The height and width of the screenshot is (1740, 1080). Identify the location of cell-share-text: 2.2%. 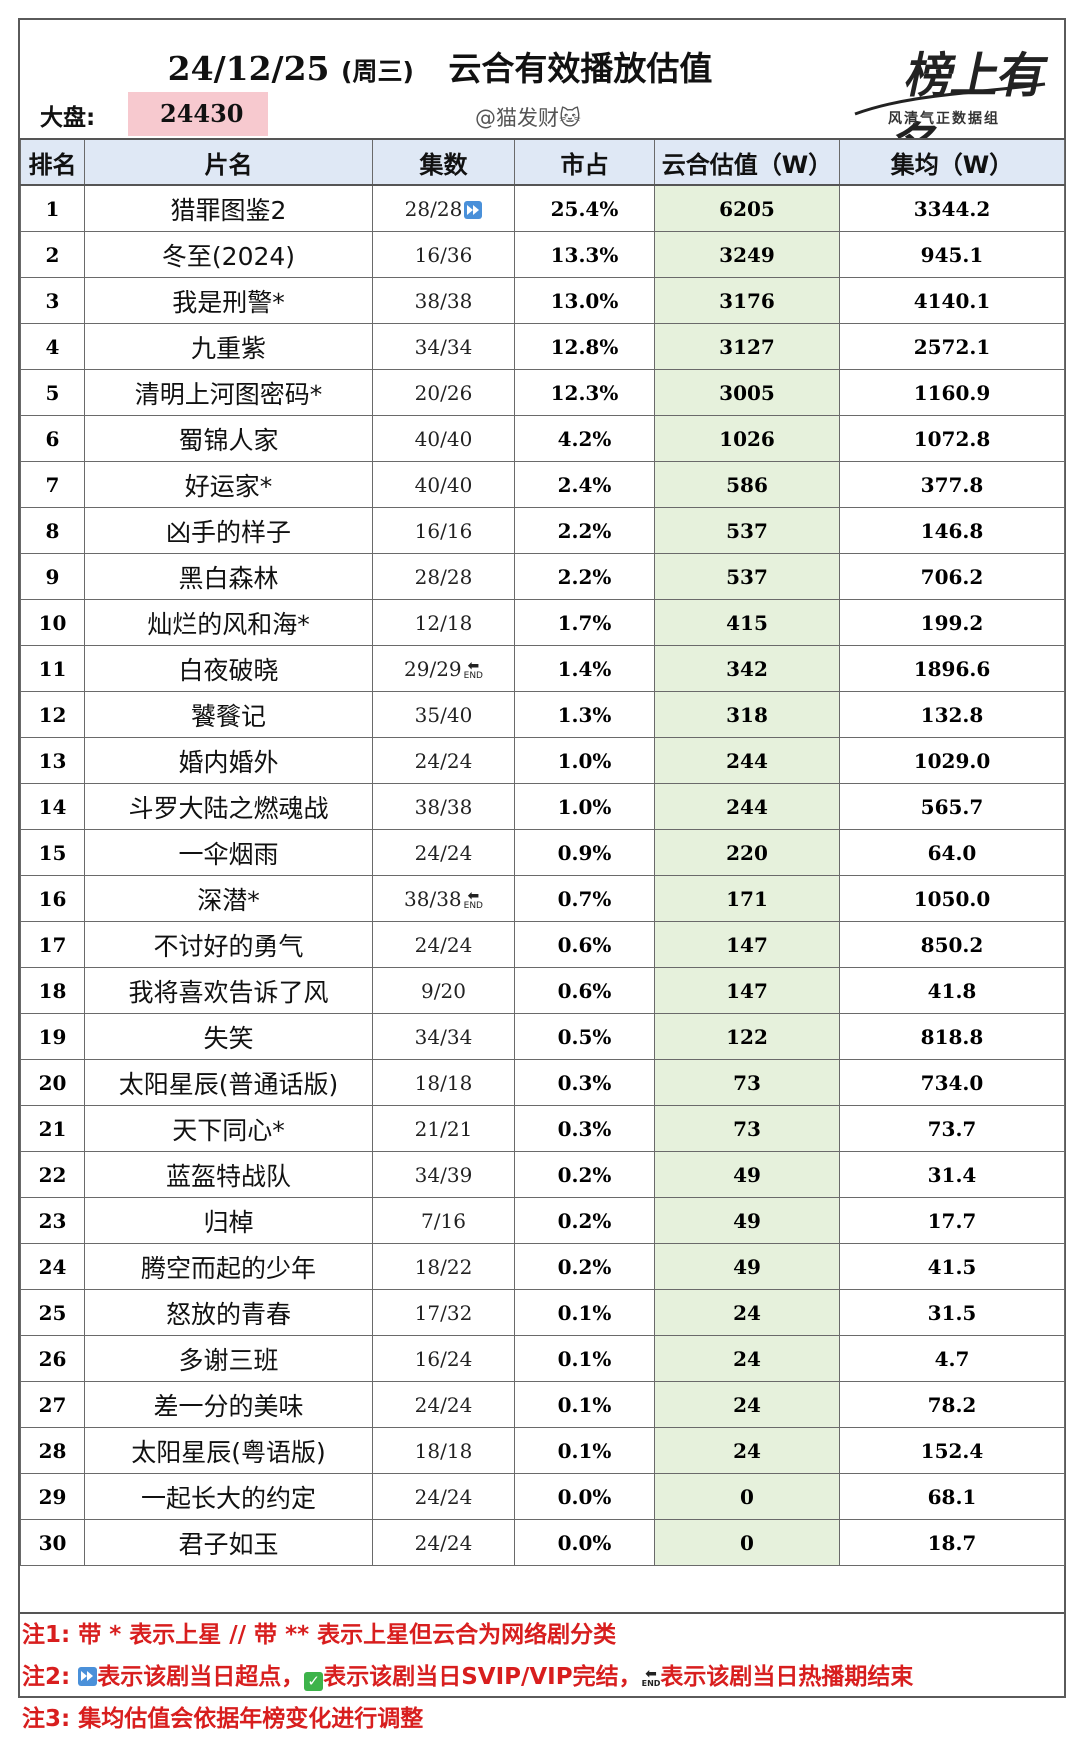
(584, 576).